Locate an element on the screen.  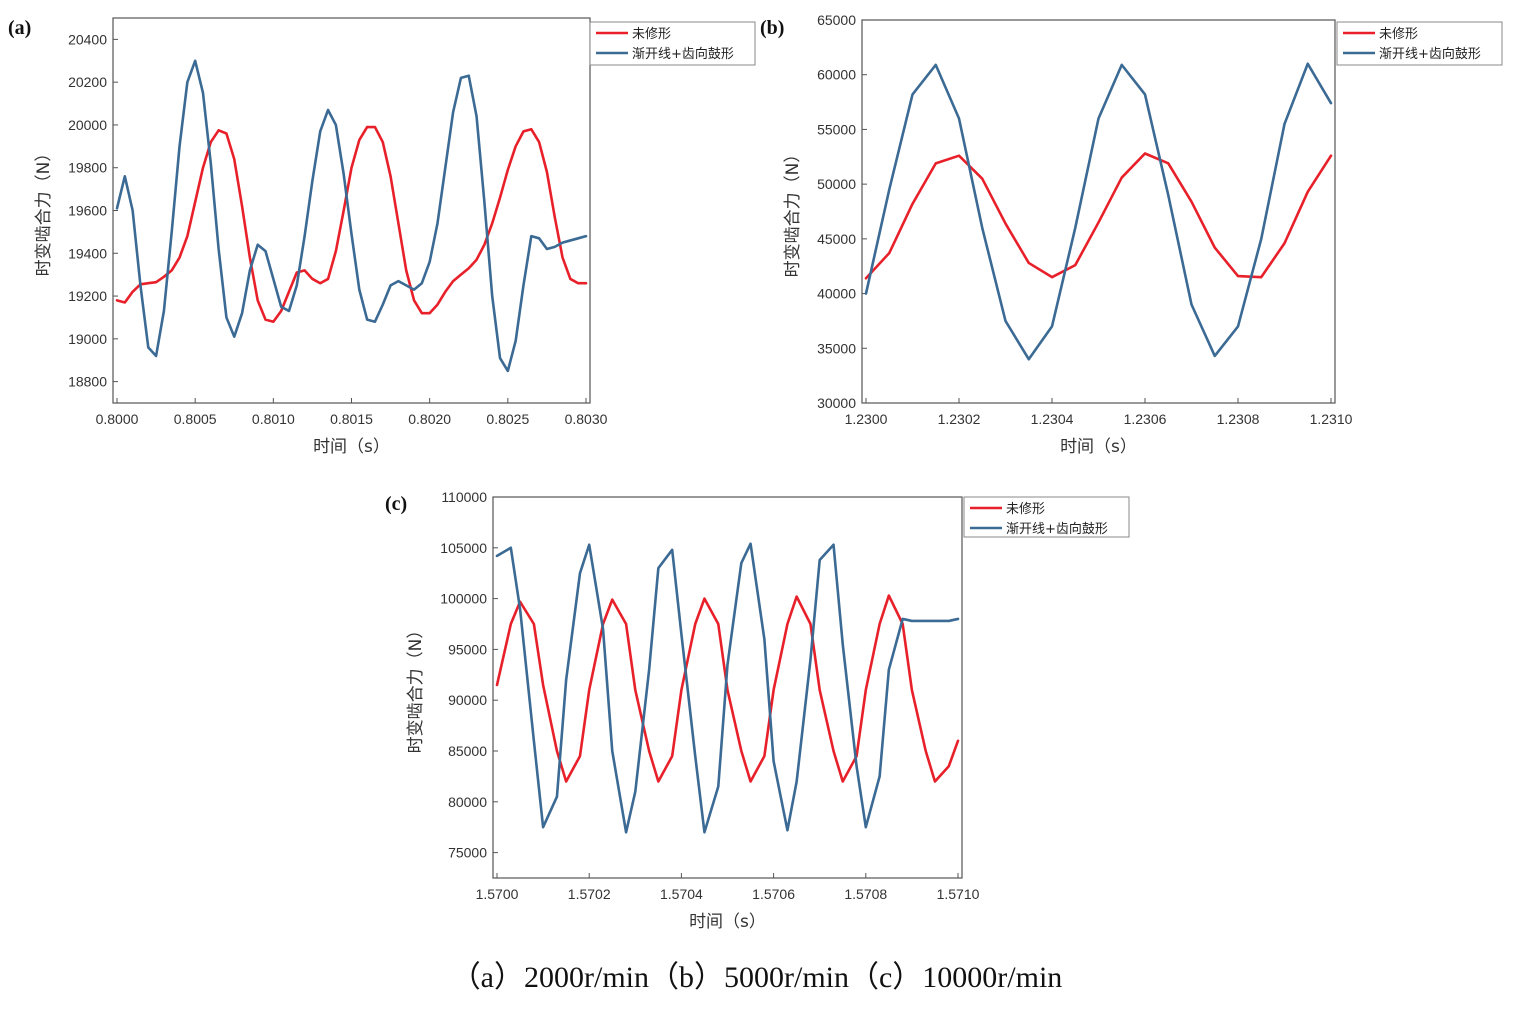
y-tick-label: 19400 is located at coordinates (87, 253).